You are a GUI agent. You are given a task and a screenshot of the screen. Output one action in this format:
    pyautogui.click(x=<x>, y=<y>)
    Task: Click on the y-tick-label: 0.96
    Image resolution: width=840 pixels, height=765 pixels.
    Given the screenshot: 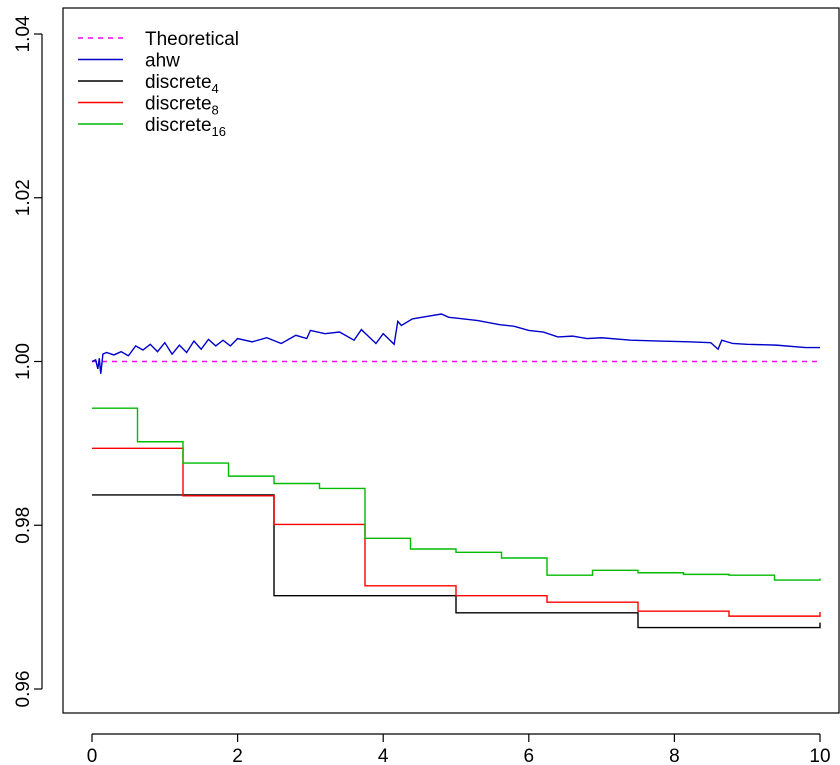 What is the action you would take?
    pyautogui.click(x=23, y=689)
    